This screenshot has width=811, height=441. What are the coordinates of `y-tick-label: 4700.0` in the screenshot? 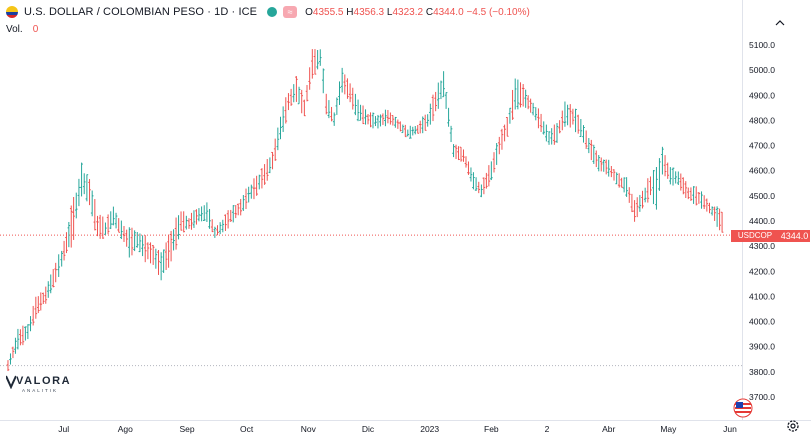 It's located at (762, 146).